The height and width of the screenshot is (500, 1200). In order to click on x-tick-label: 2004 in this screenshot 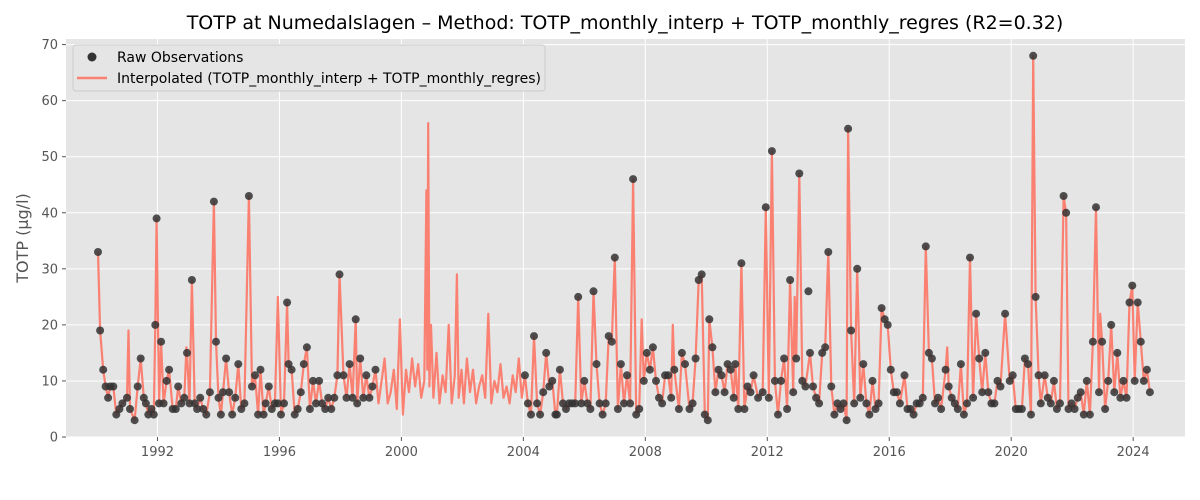, I will do `click(523, 452)`.